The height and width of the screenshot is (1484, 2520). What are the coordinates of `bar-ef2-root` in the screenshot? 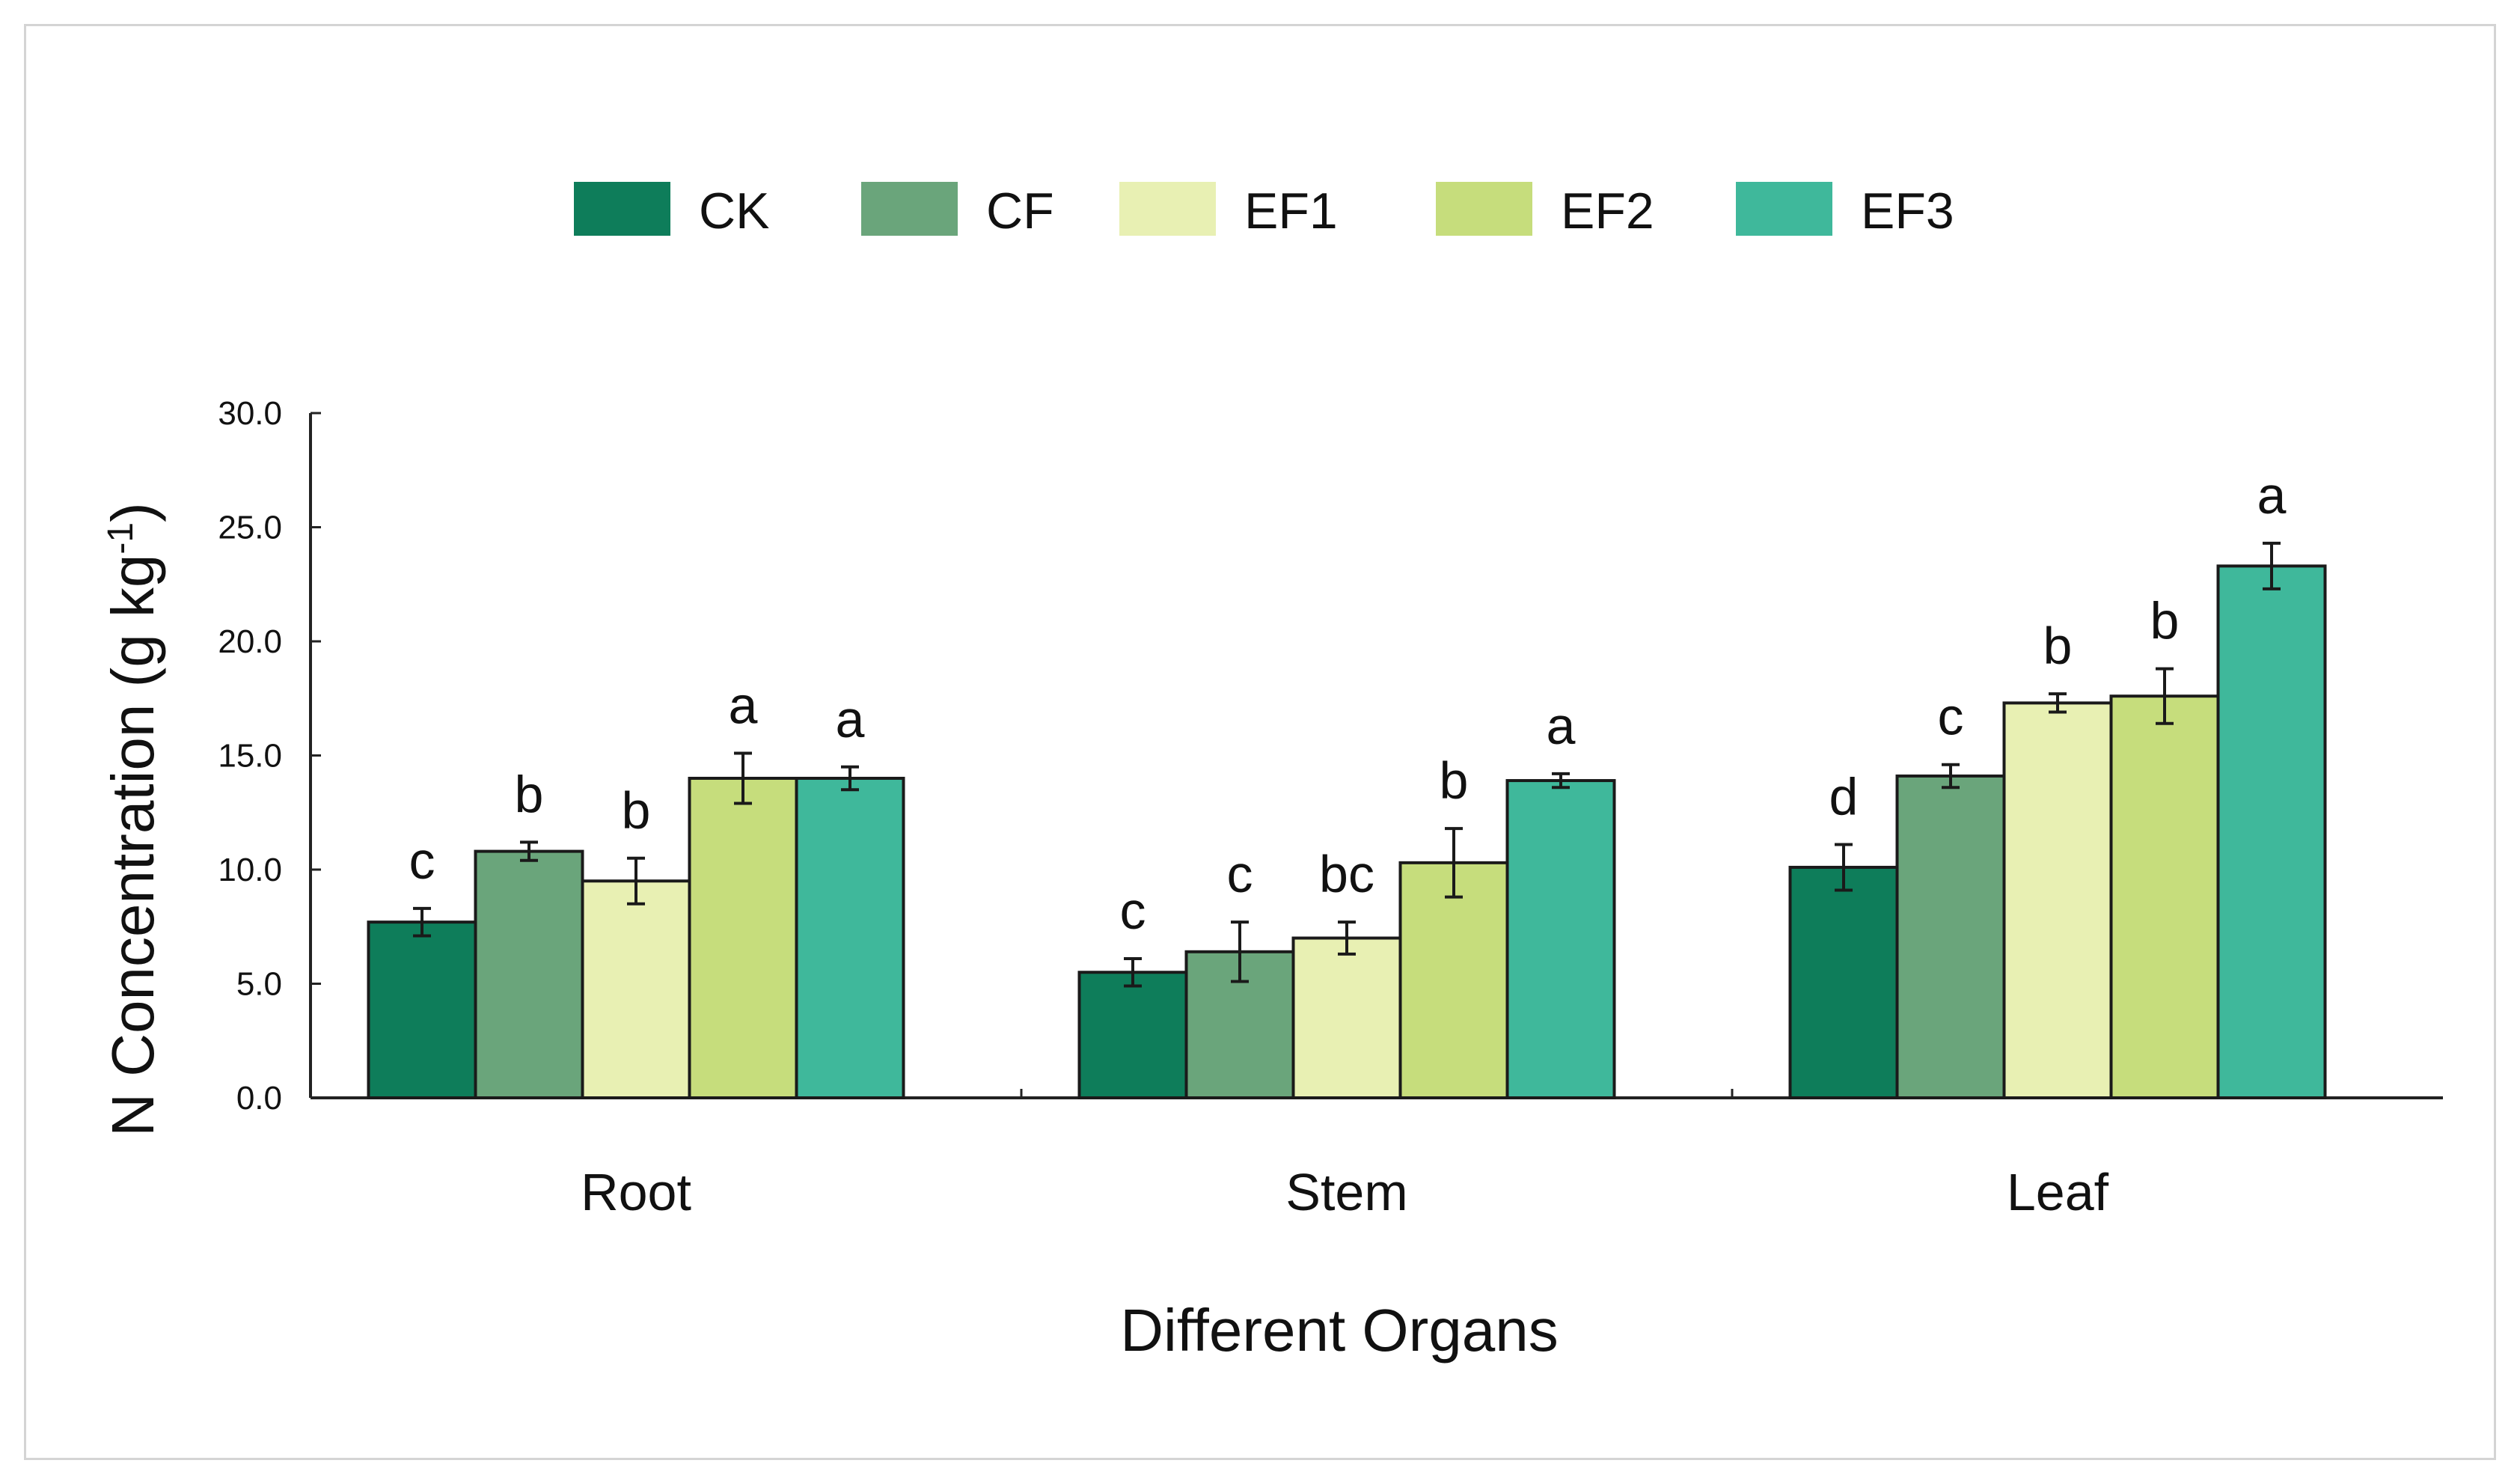 It's located at (743, 938).